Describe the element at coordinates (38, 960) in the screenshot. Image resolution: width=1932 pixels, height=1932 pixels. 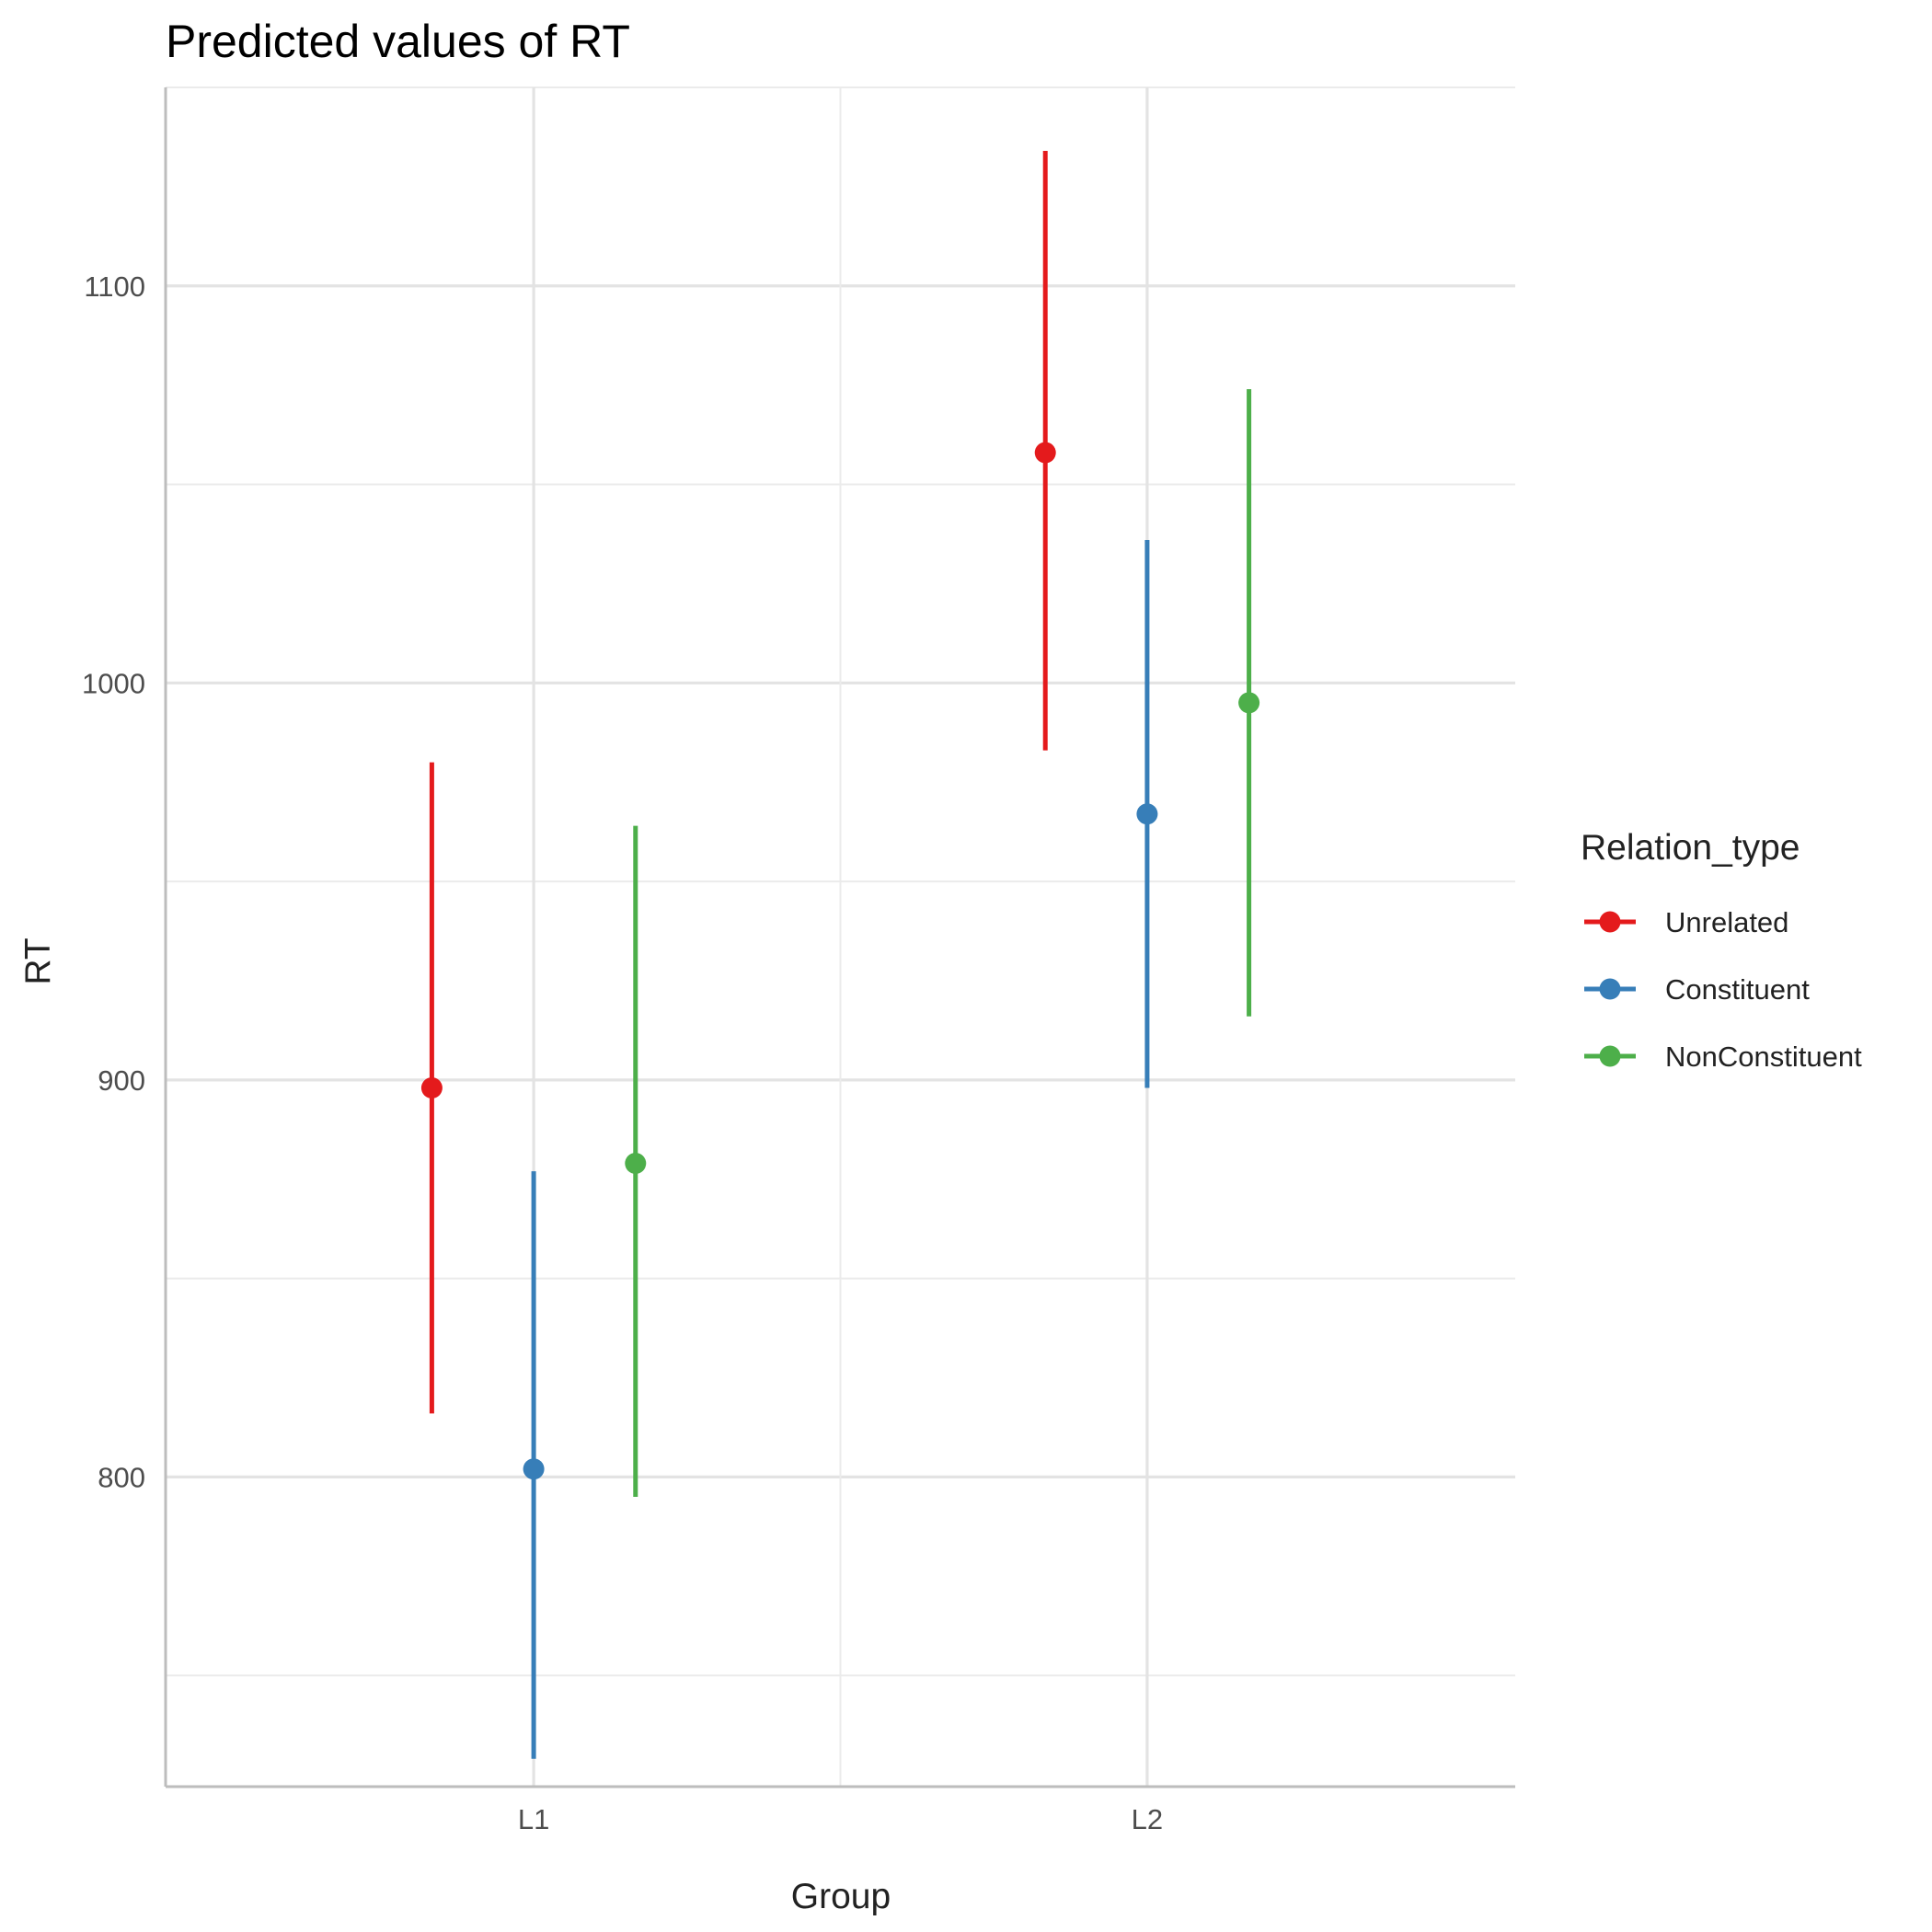
I see `y-axis-title: RT` at that location.